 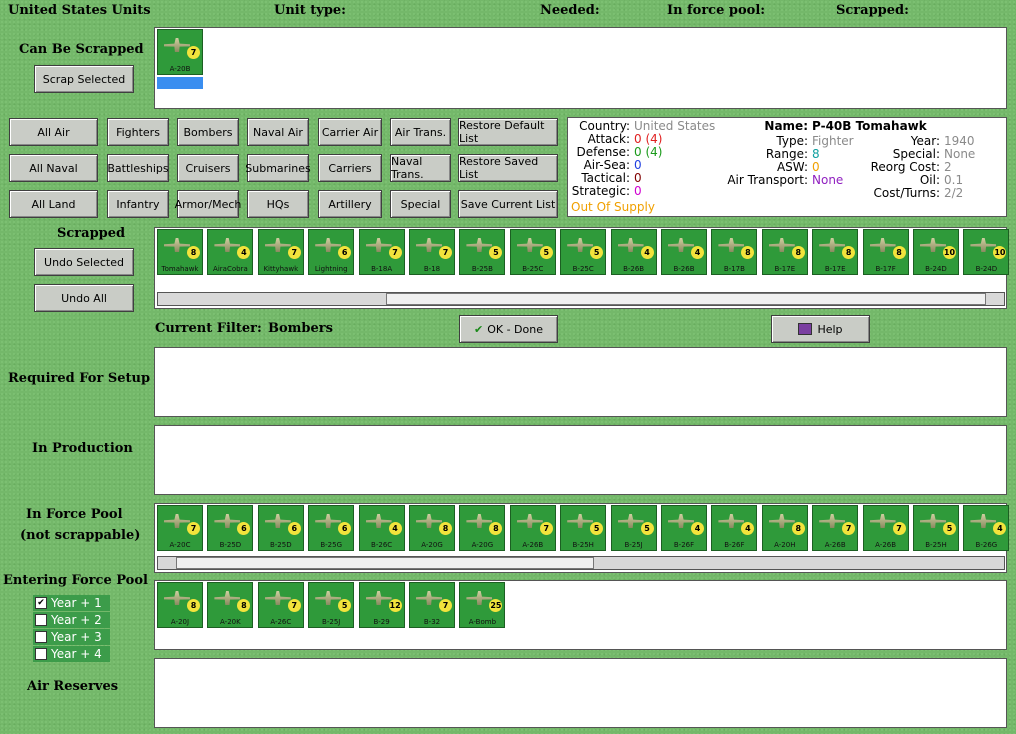 What do you see at coordinates (508, 132) in the screenshot?
I see `filter-button: Restore Default List` at bounding box center [508, 132].